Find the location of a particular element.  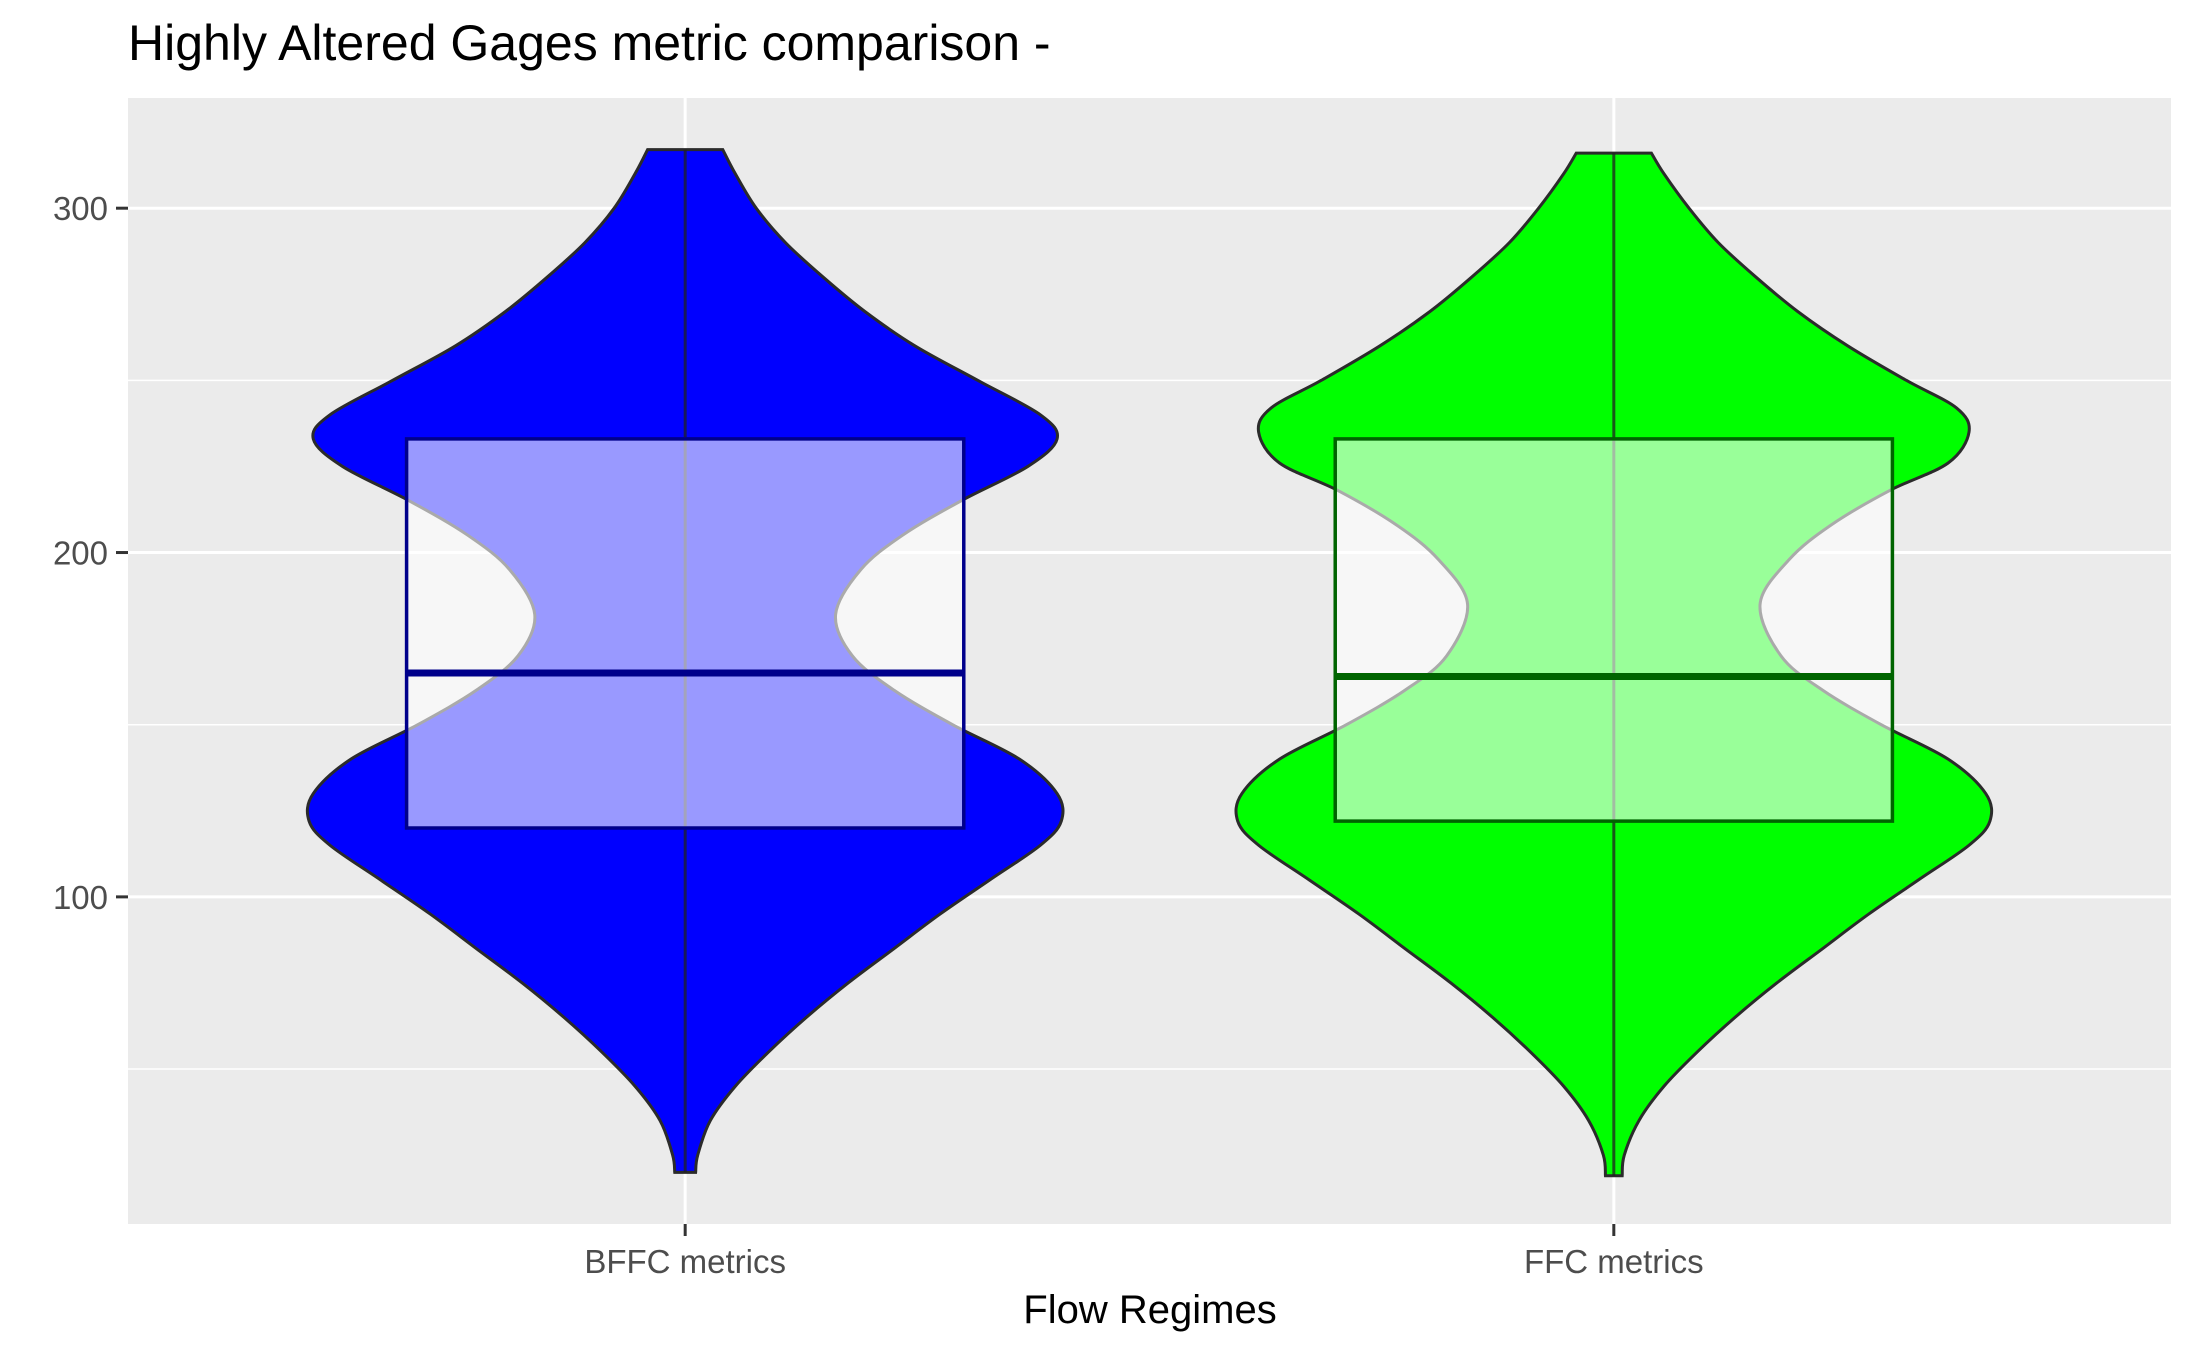

y-tick-label: 100 is located at coordinates (80, 897).